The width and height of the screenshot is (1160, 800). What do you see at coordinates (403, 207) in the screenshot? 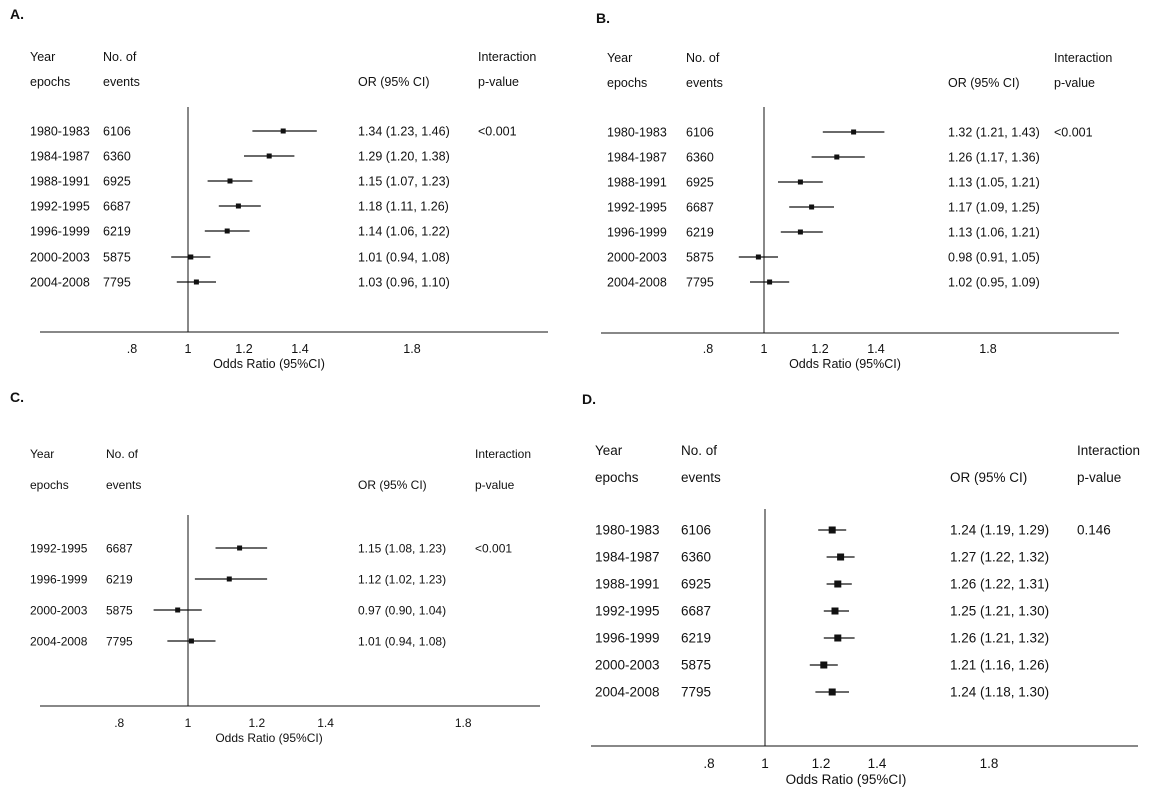
I see `row-or-ci-label: 1.18 (1.11, 1.26)` at bounding box center [403, 207].